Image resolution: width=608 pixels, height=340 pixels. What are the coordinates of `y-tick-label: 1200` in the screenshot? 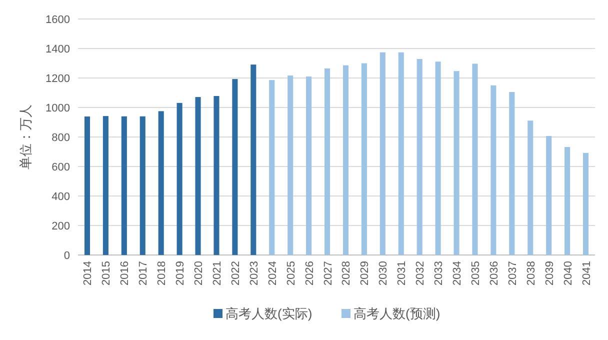 It's located at (58, 79).